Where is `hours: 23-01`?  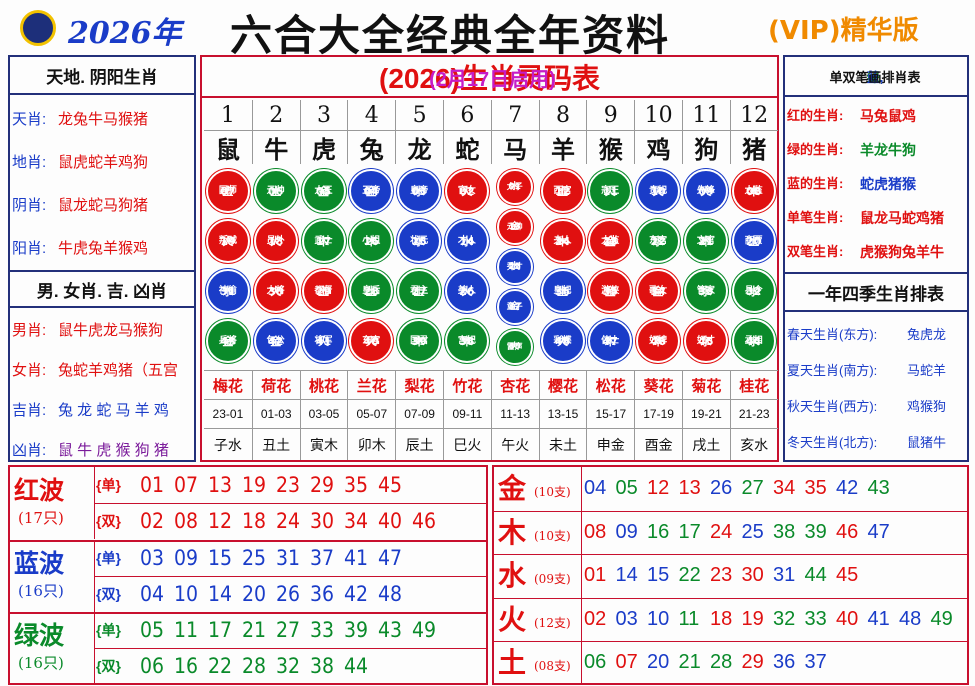 hours: 23-01 is located at coordinates (228, 413).